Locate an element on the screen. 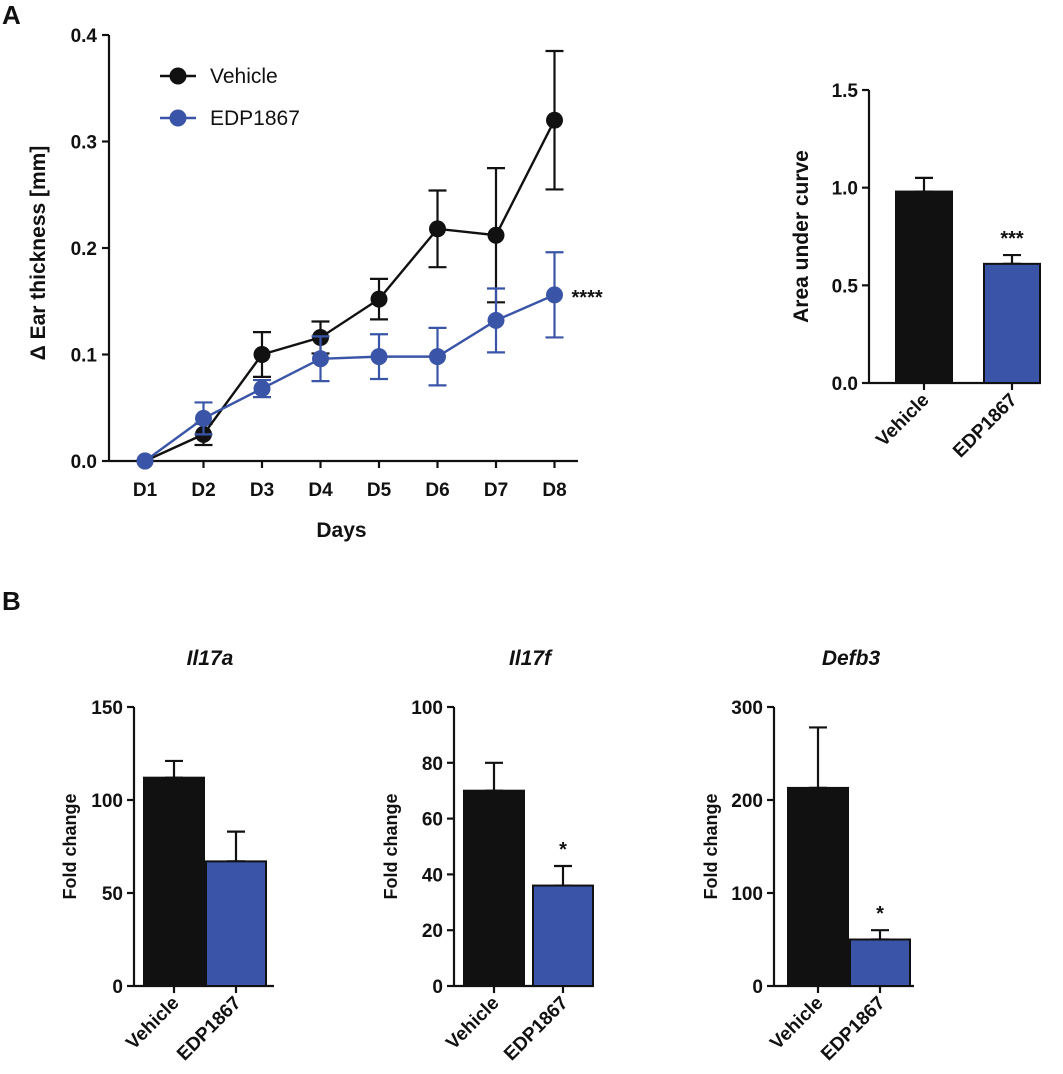  y-axis-title: Area under curve is located at coordinates (801, 236).